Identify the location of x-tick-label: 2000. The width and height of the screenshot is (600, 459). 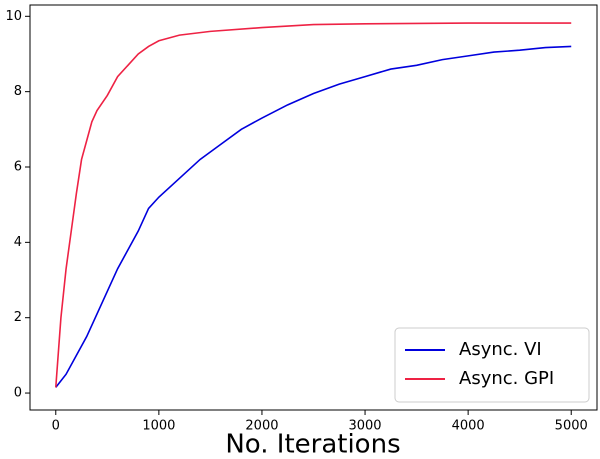
(261, 426).